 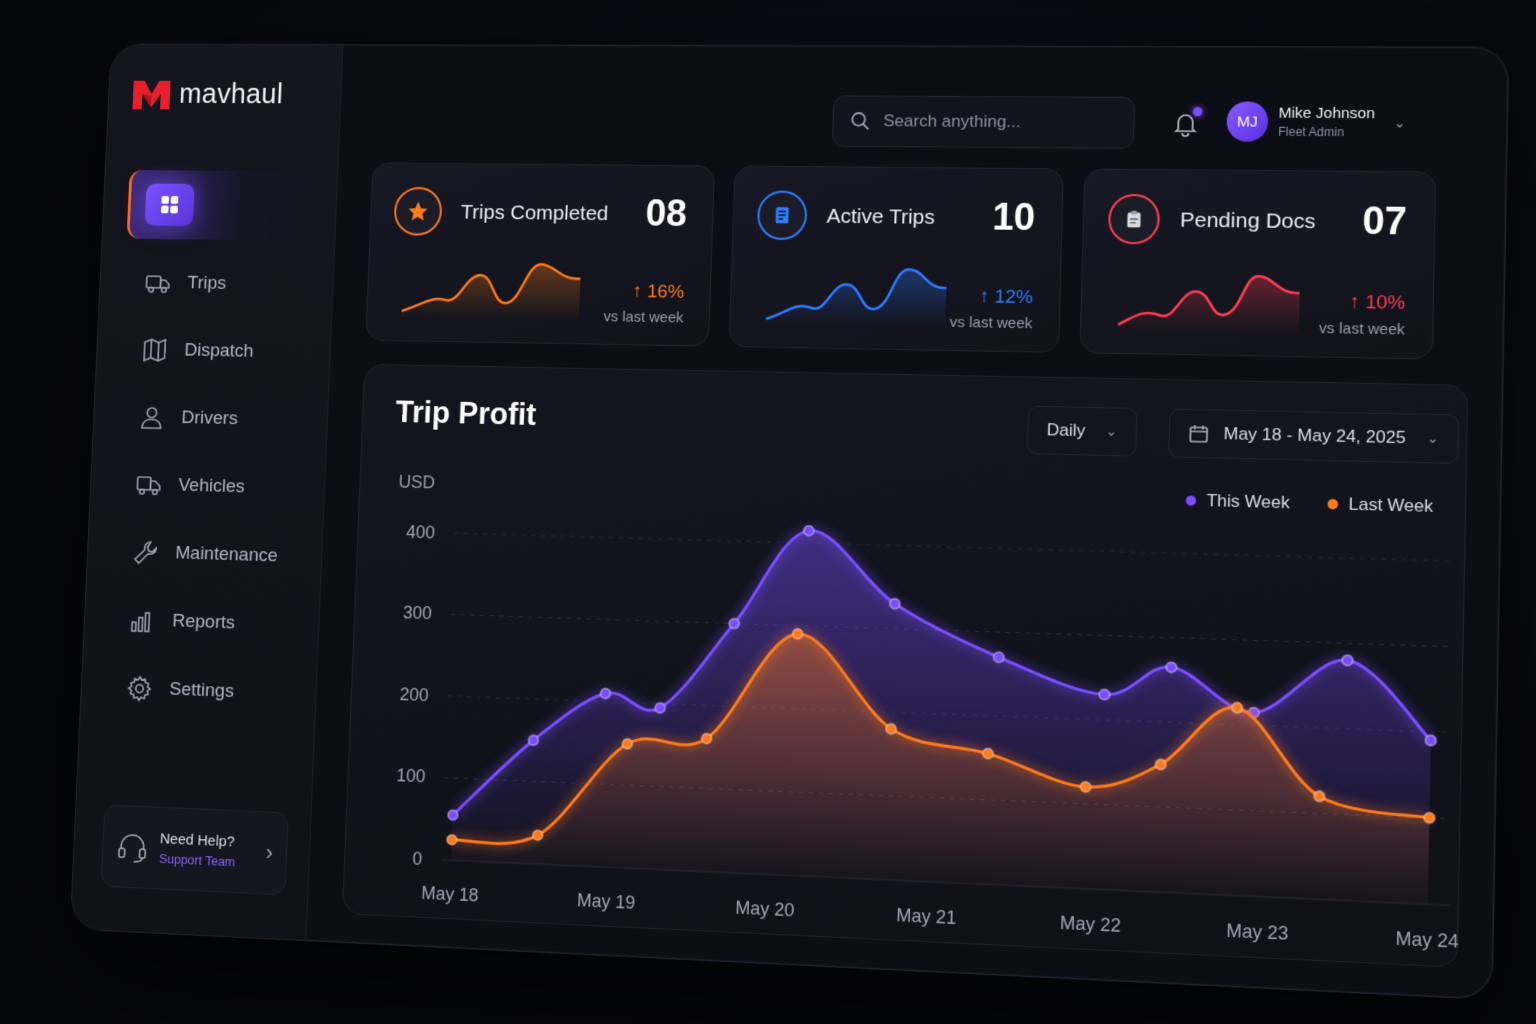 I want to click on y-tick-label: 300, so click(x=418, y=613).